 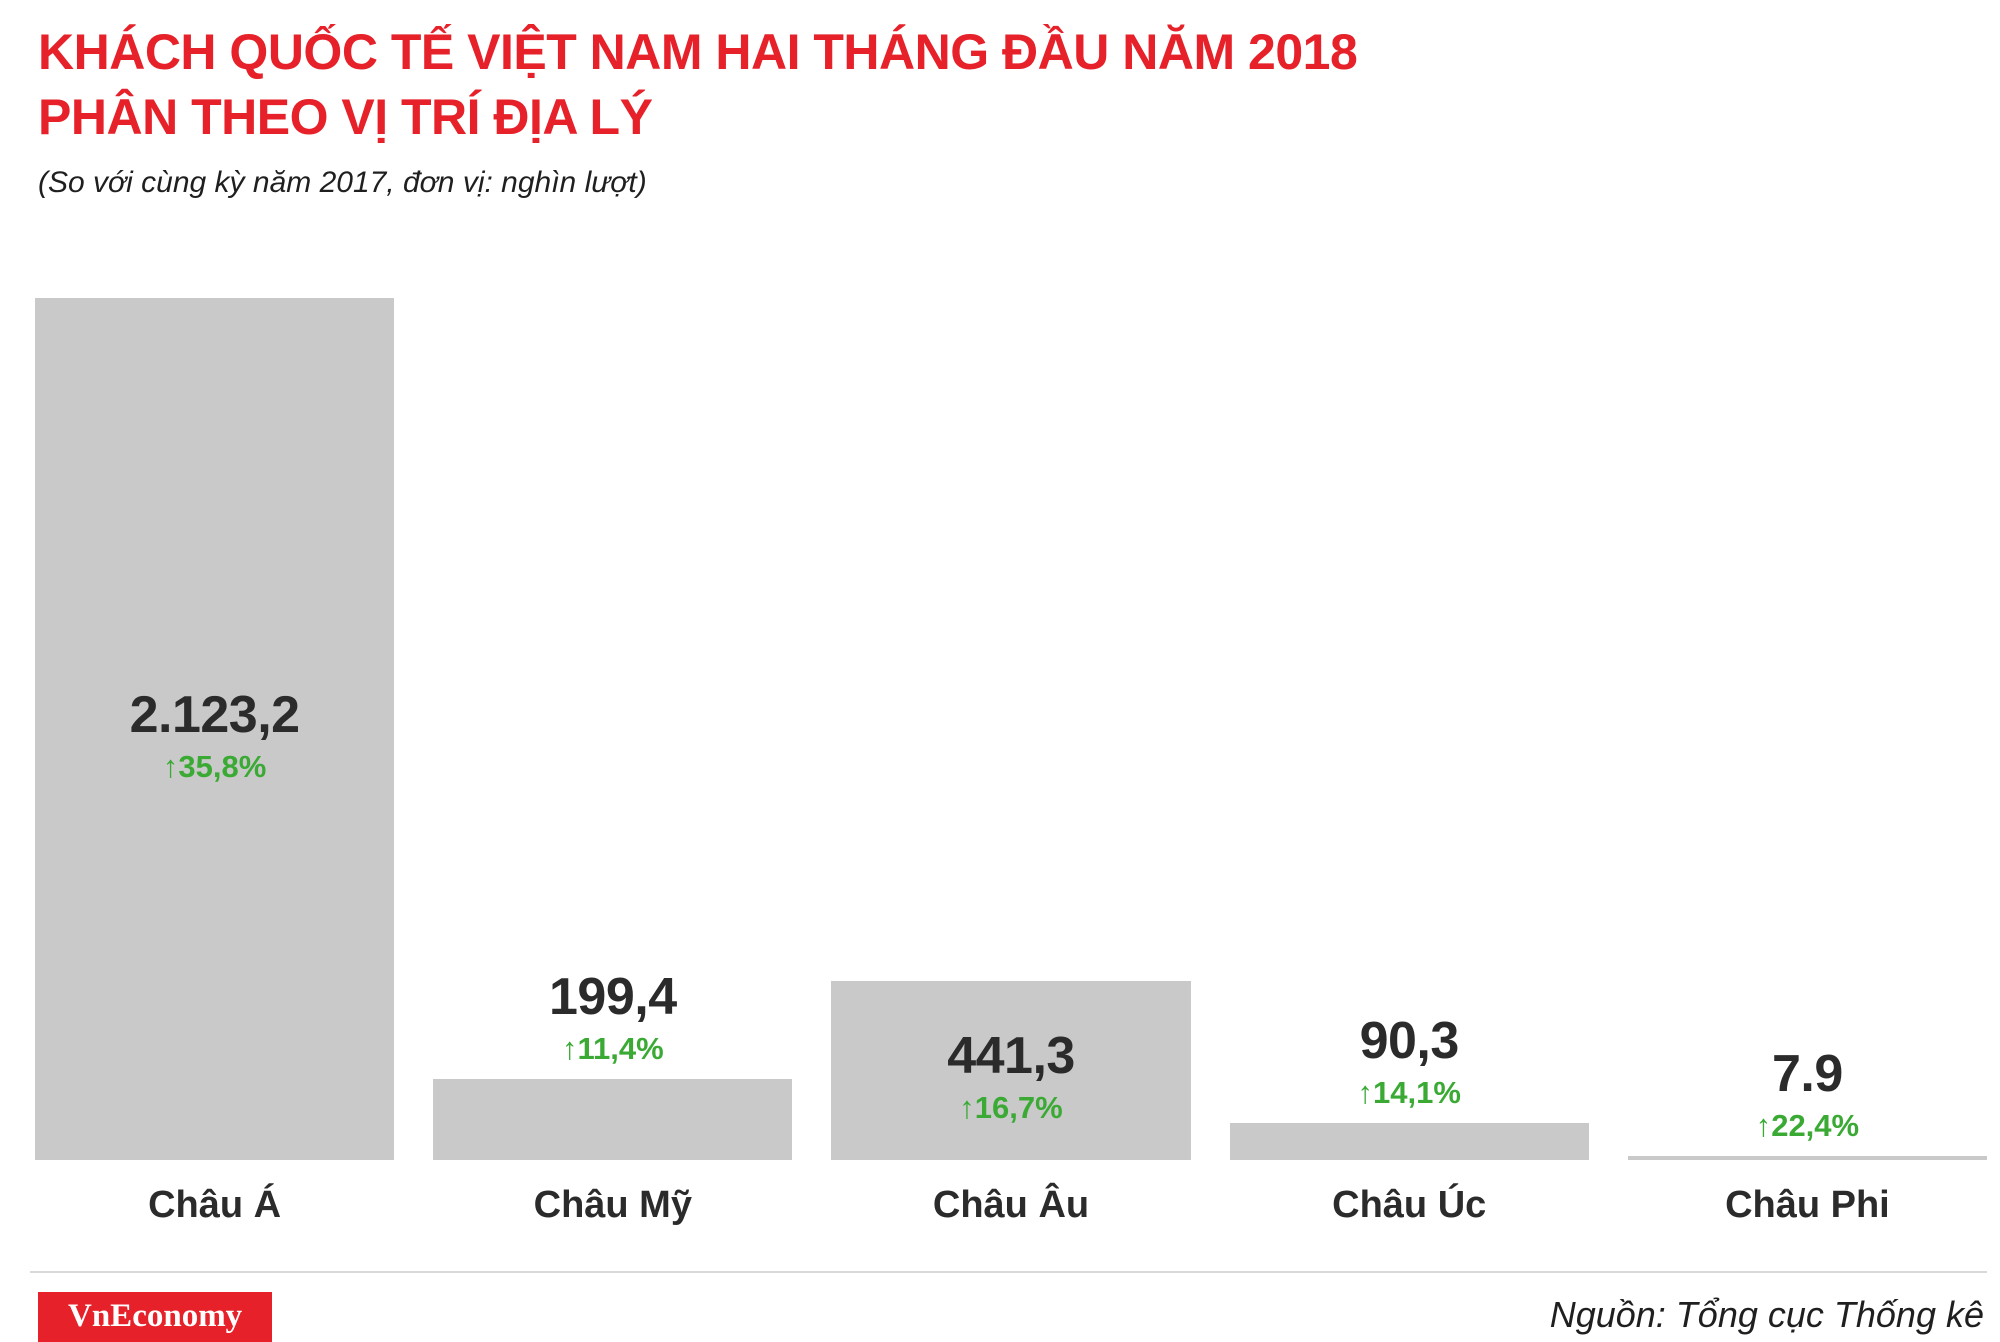 What do you see at coordinates (613, 1119) in the screenshot?
I see `bar-chau-my` at bounding box center [613, 1119].